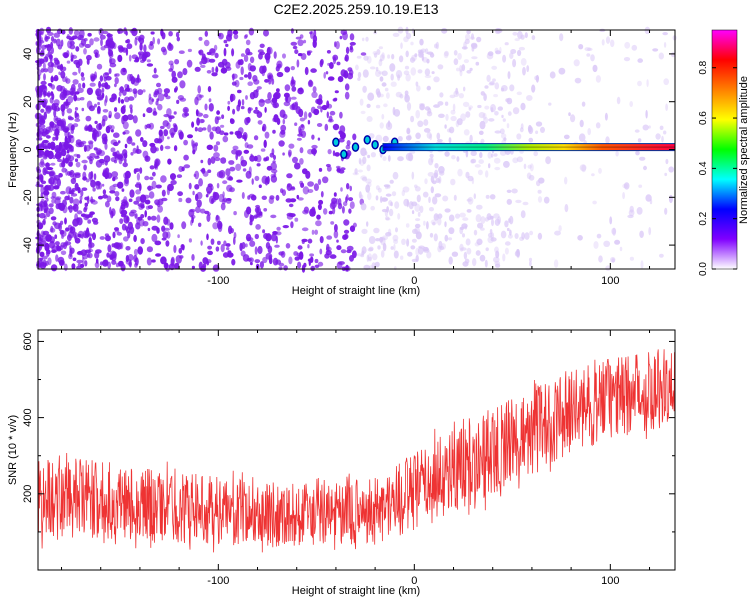 The height and width of the screenshot is (605, 750). What do you see at coordinates (28, 197) in the screenshot?
I see `y-tick-label: -20` at bounding box center [28, 197].